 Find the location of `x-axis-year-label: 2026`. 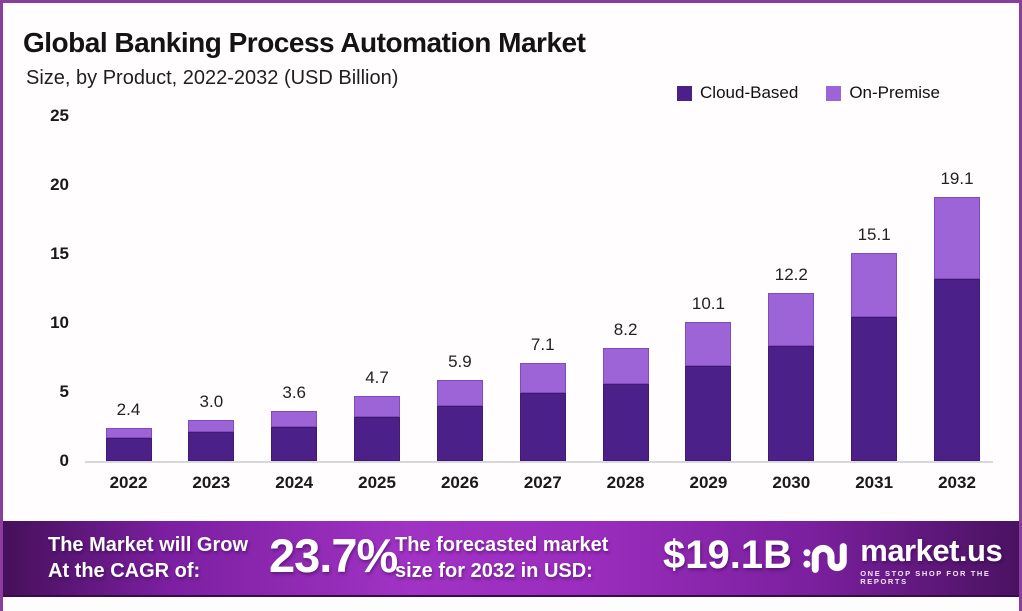

x-axis-year-label: 2026 is located at coordinates (459, 482).